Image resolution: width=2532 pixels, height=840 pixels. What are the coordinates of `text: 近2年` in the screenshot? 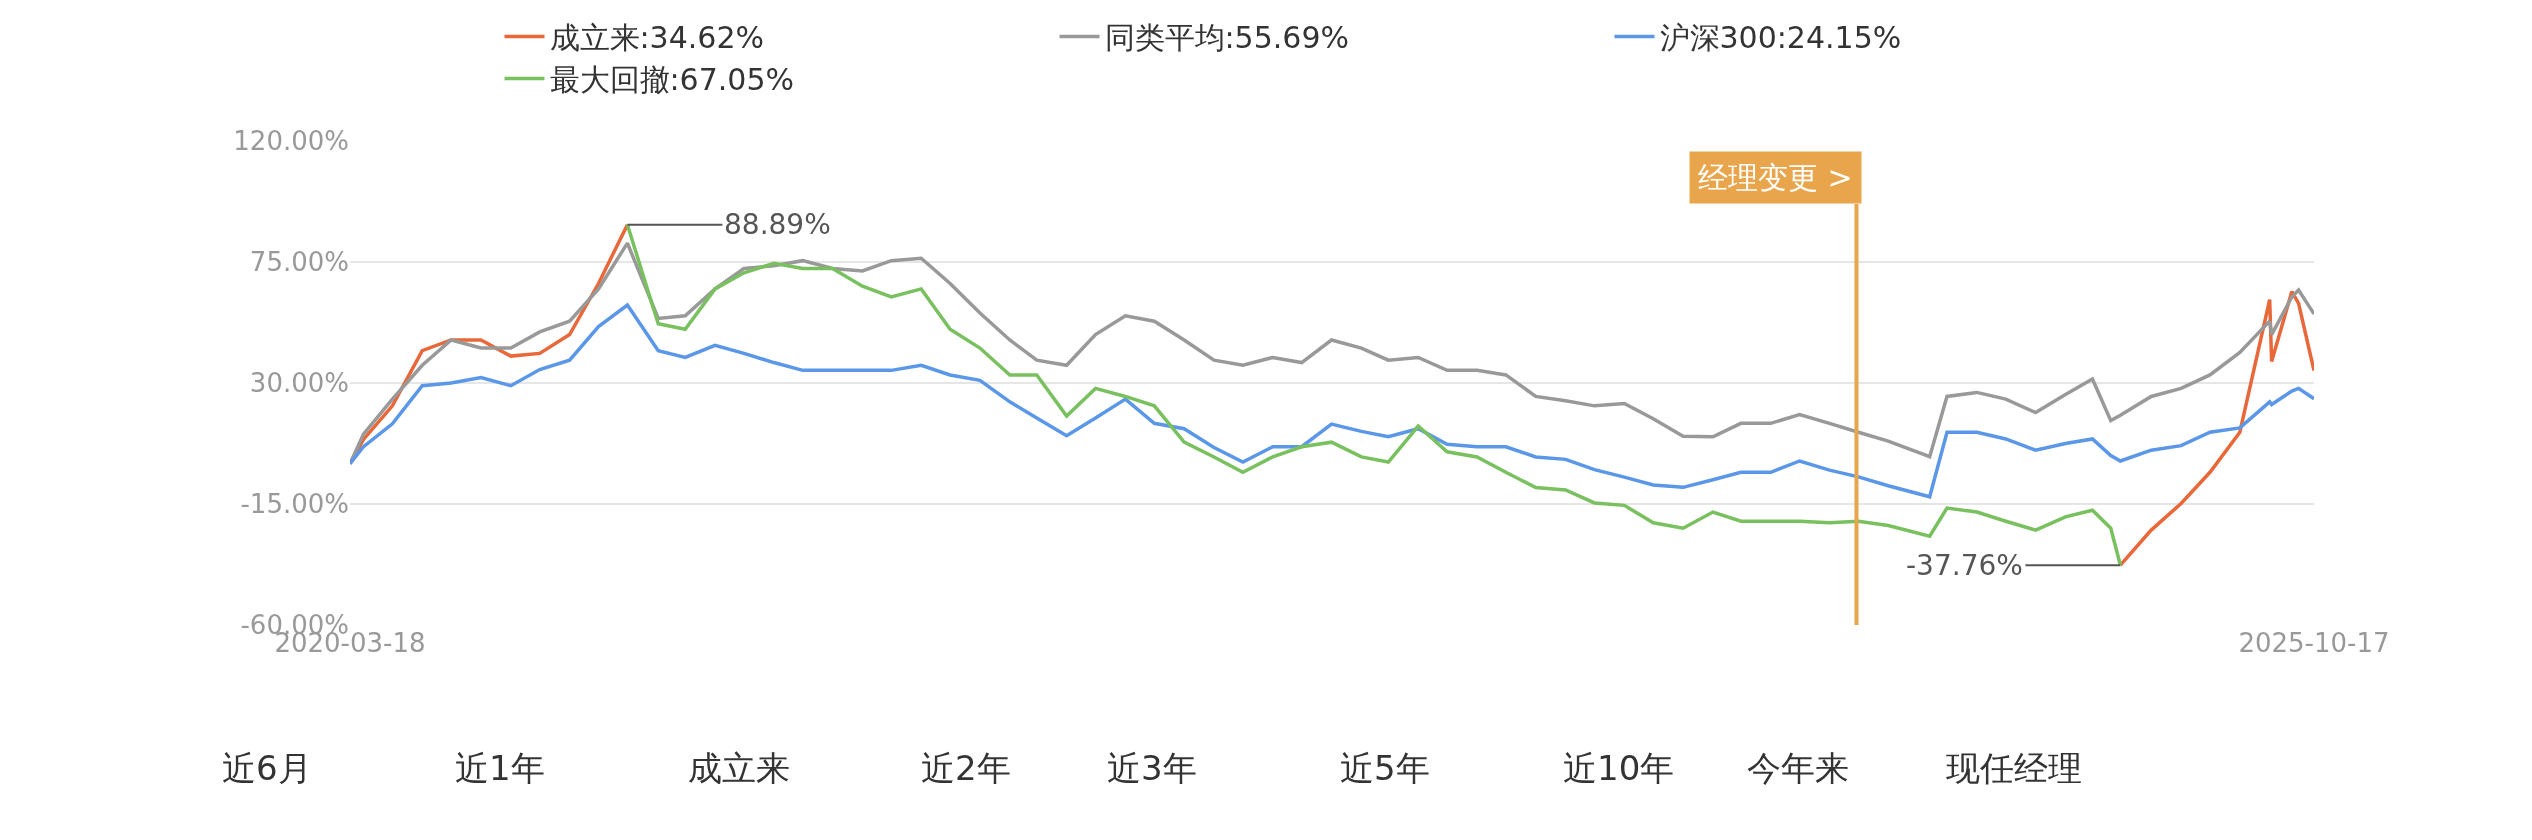 It's located at (966, 768).